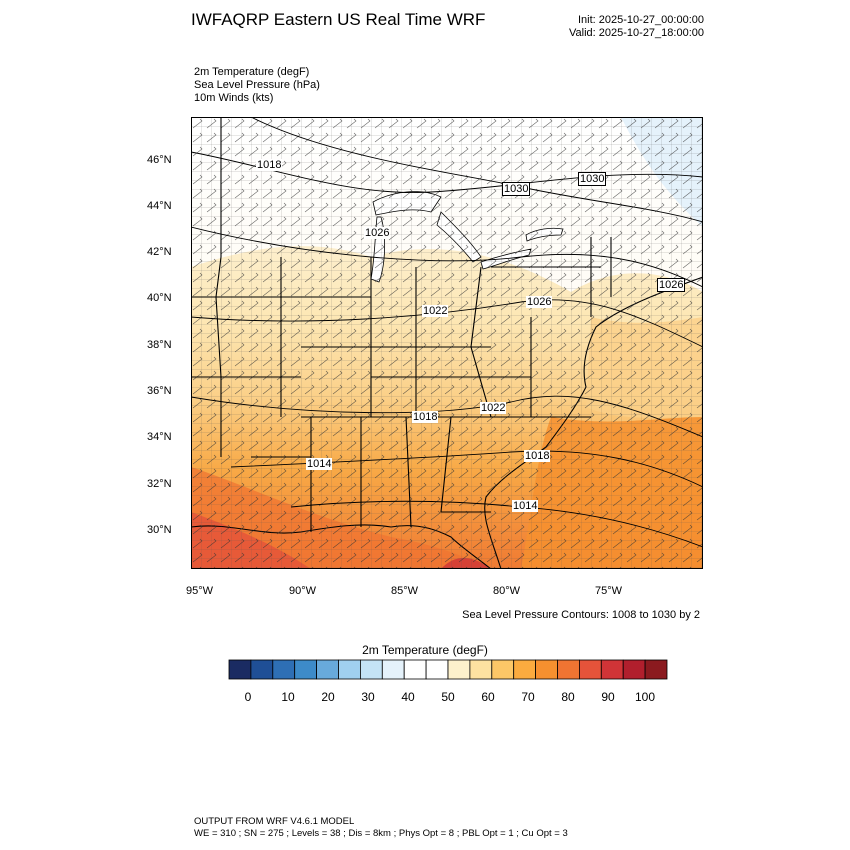 The image size is (850, 850). What do you see at coordinates (159, 484) in the screenshot?
I see `lat-label: 32°N` at bounding box center [159, 484].